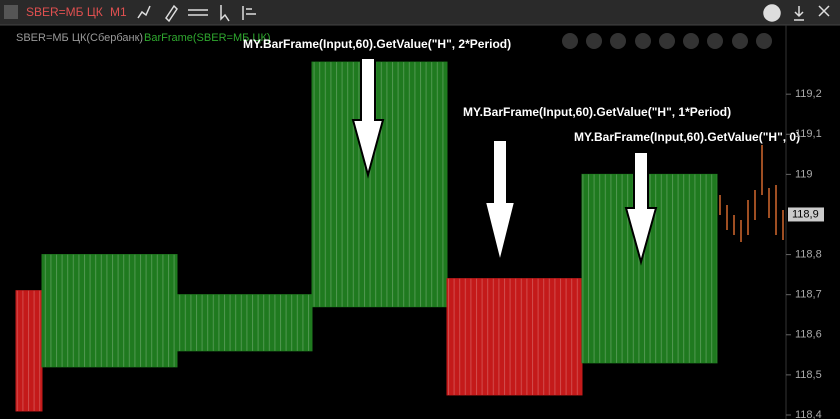  Describe the element at coordinates (808, 335) in the screenshot. I see `y-tick-label: 118,6` at that location.